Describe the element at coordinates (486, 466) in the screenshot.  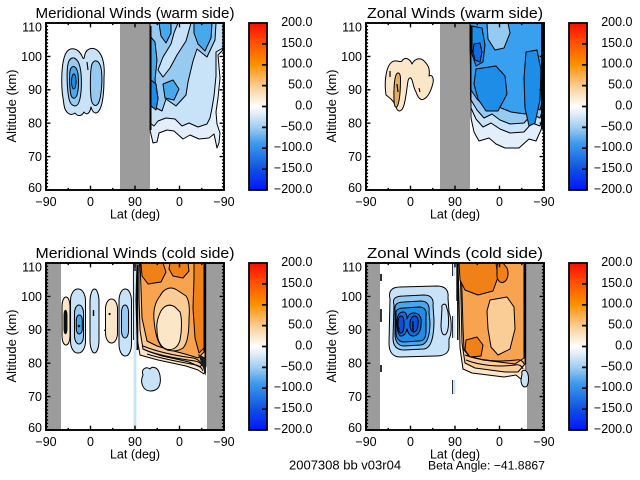
I see `svg-text: Beta Angle: −41.8867` at that location.